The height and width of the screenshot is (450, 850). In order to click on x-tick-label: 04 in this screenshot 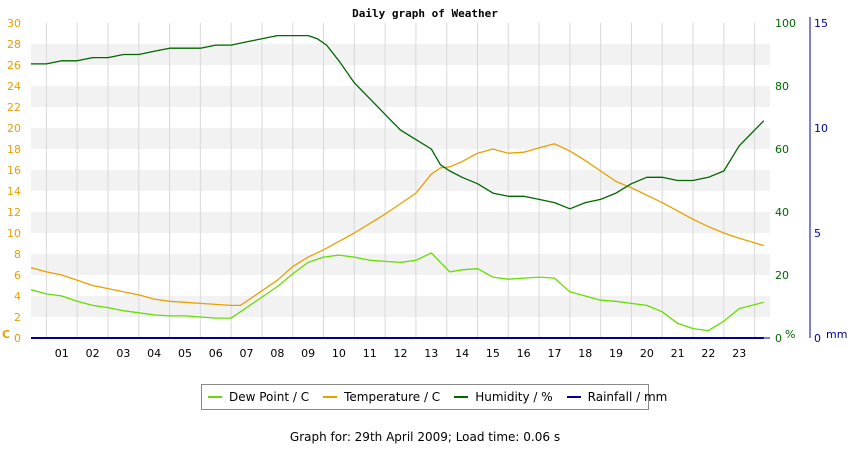, I will do `click(154, 353)`.